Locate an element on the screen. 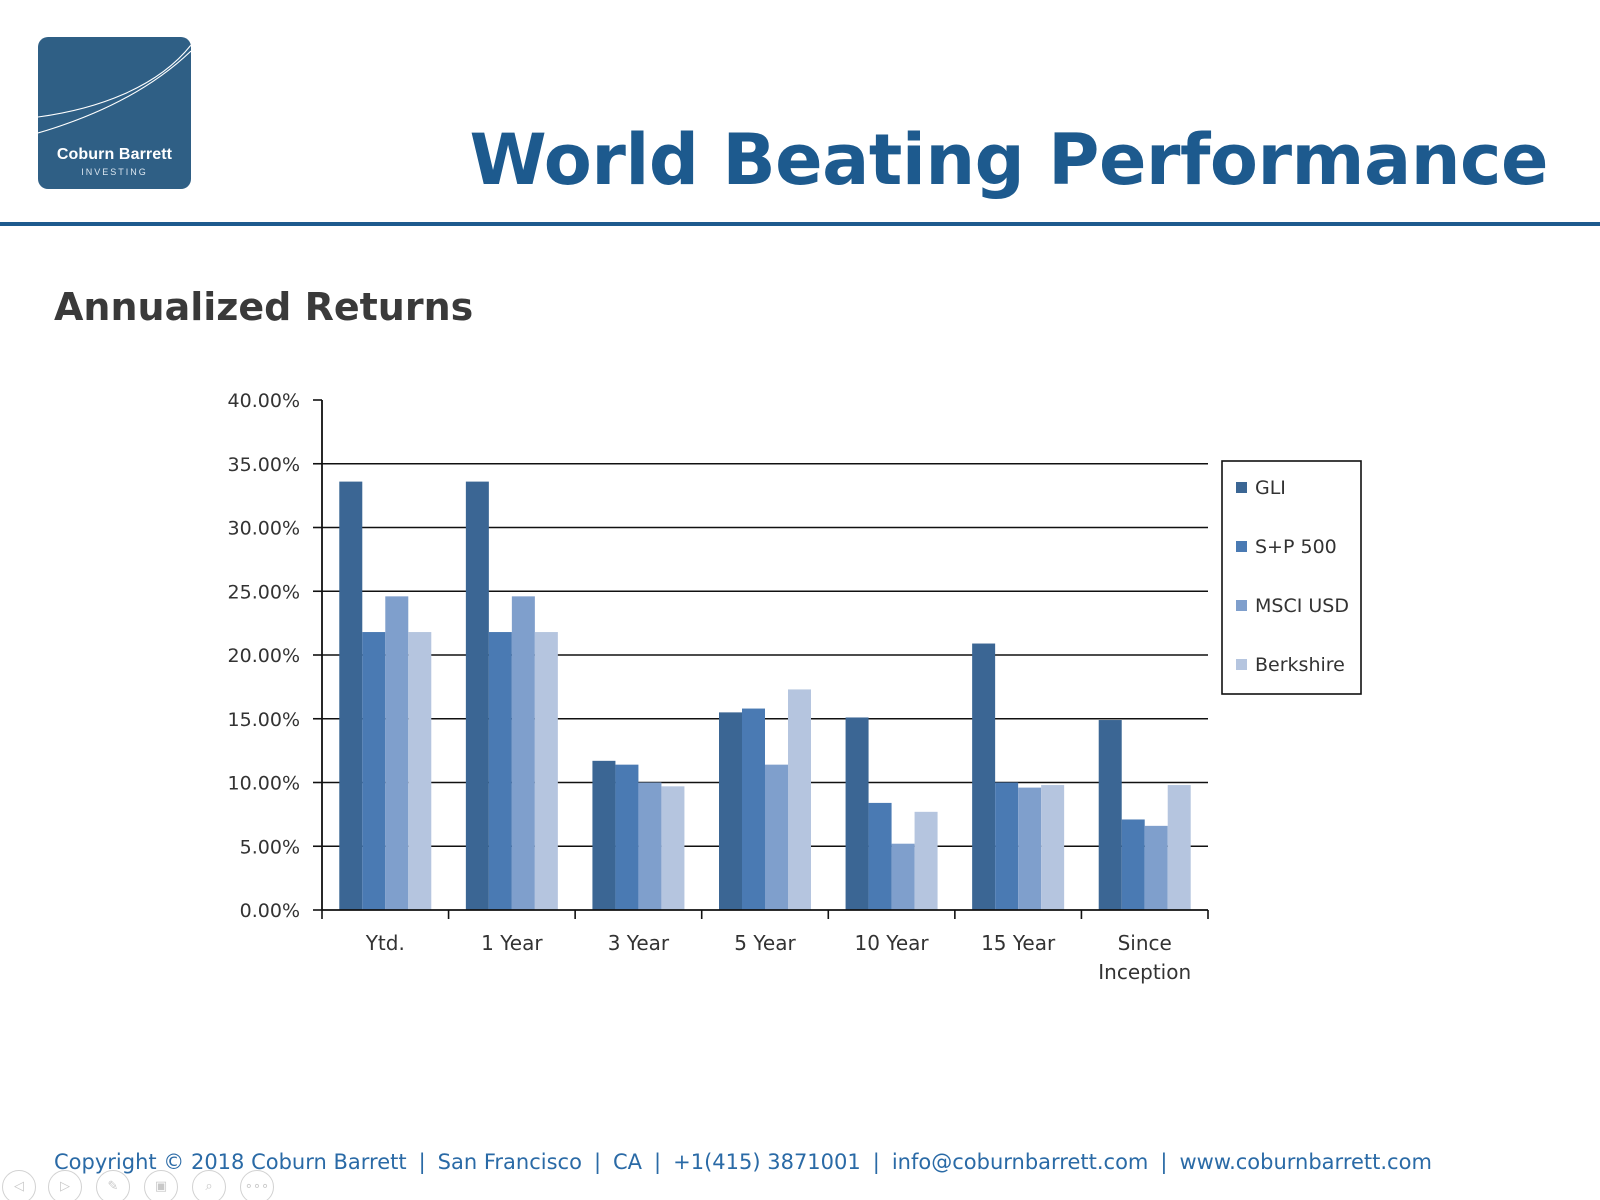 Image resolution: width=1600 pixels, height=1200 pixels. legend-label: MSCI USD is located at coordinates (1302, 606).